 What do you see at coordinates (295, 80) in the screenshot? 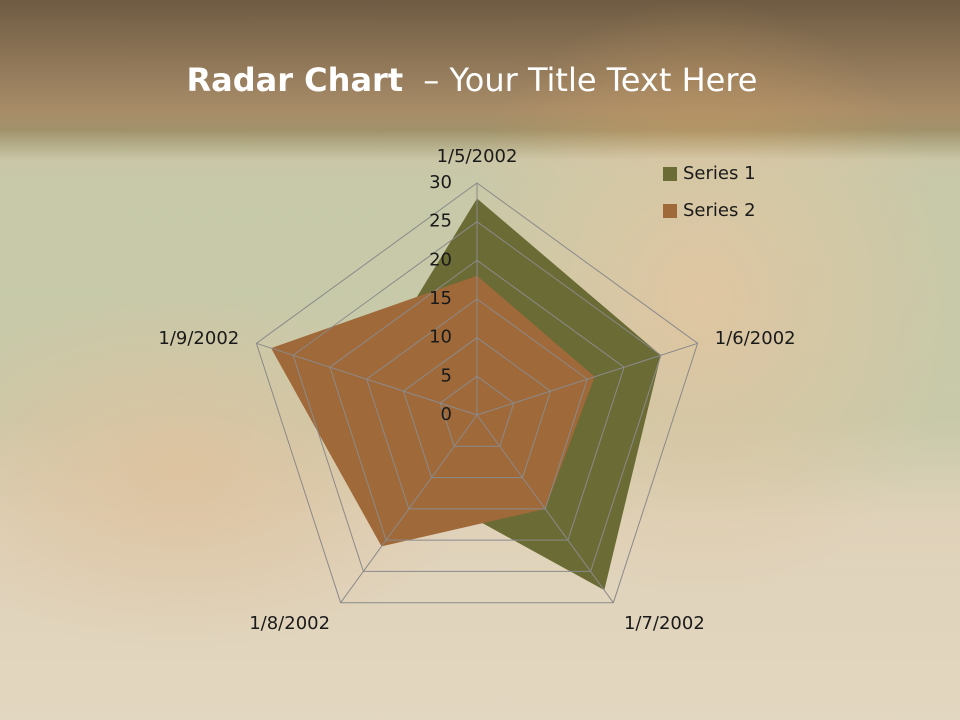
I see `title-bold: Radar Chart` at bounding box center [295, 80].